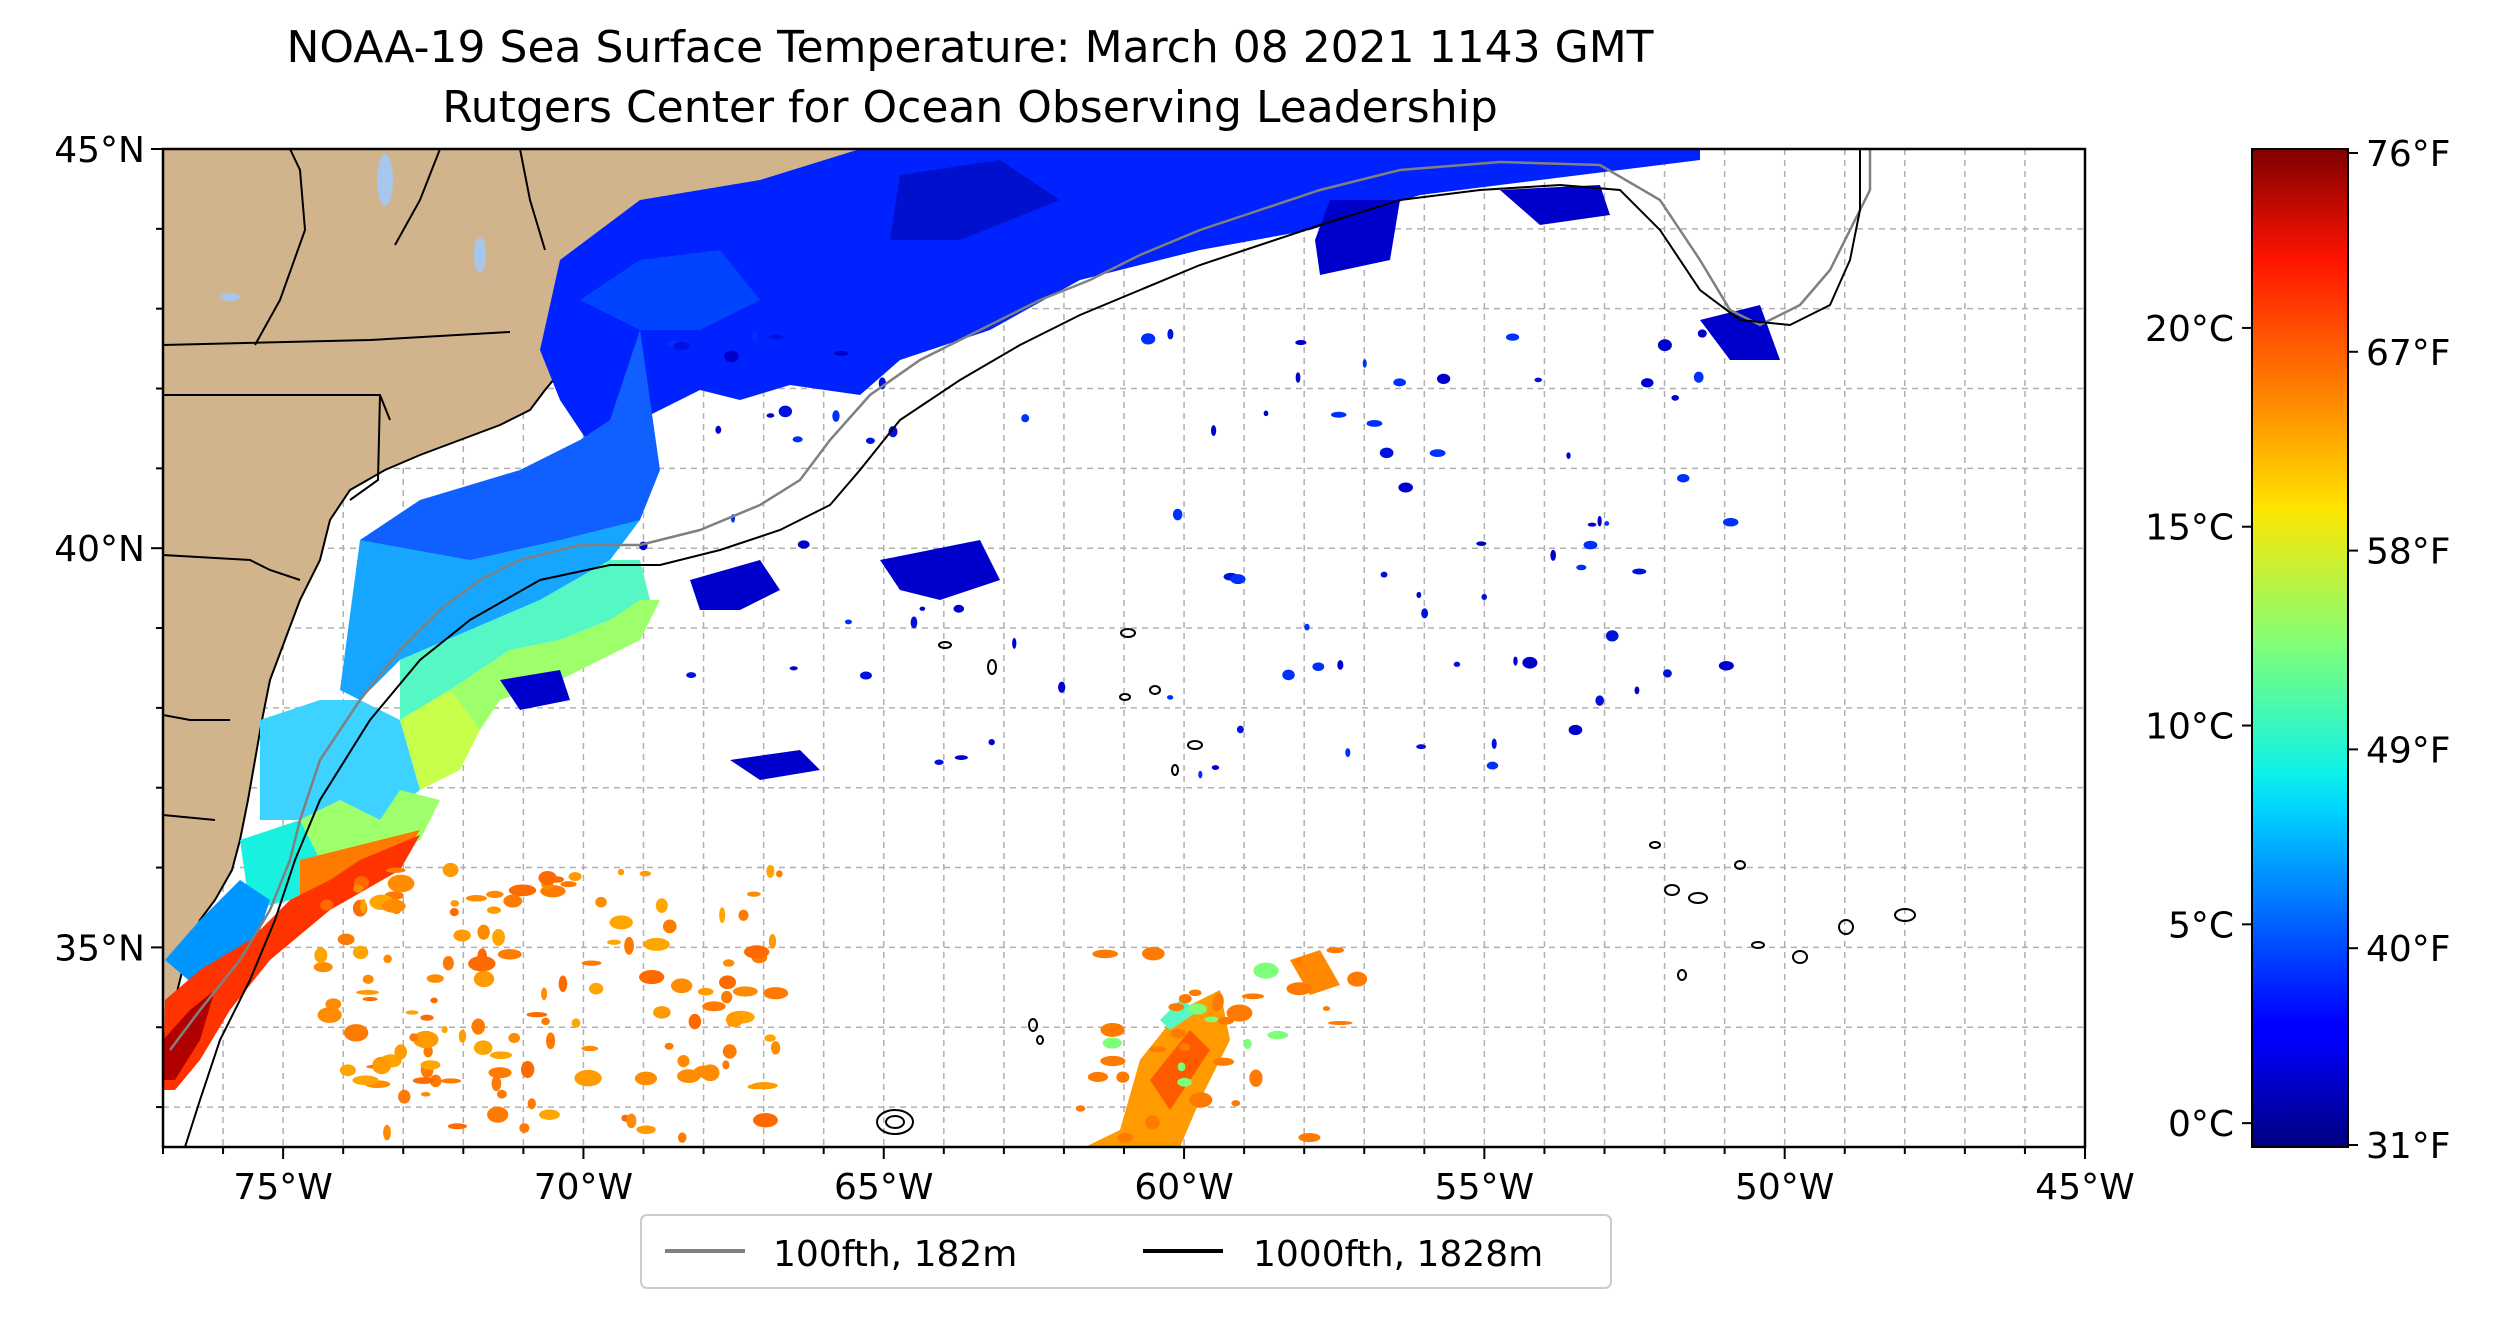 The height and width of the screenshot is (1318, 2502). Describe the element at coordinates (2189, 727) in the screenshot. I see `colorbar-celsius-label: 10°C` at that location.